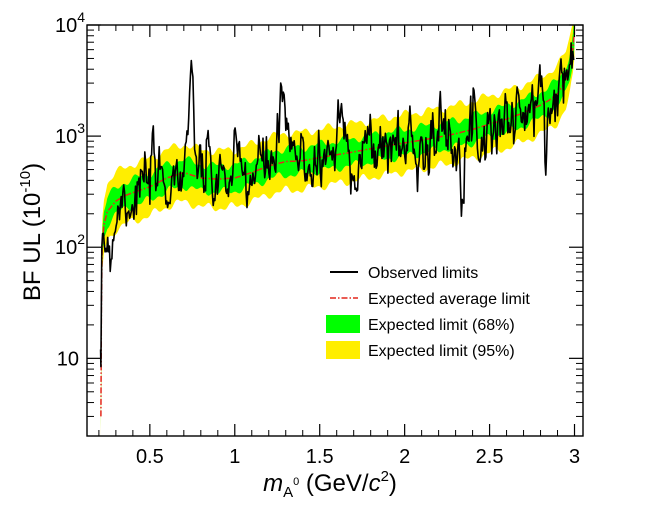 This screenshot has height=507, width=654. Describe the element at coordinates (449, 299) in the screenshot. I see `legend-label: Expected average limit` at that location.